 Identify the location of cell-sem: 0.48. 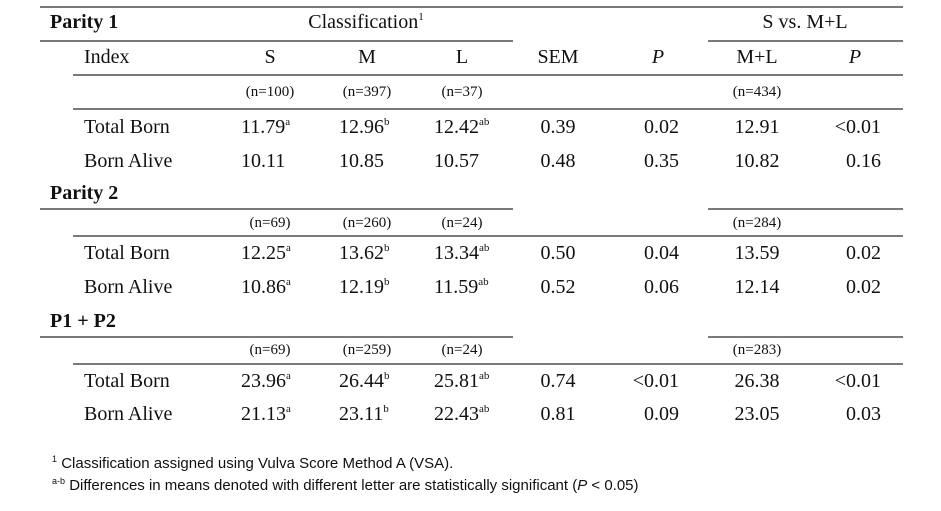
(558, 161).